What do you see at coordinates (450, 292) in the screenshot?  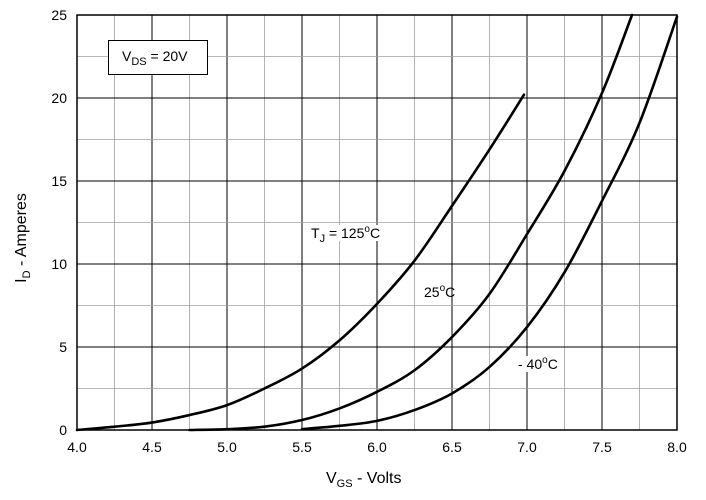 I see `series-label-25c-post: C` at bounding box center [450, 292].